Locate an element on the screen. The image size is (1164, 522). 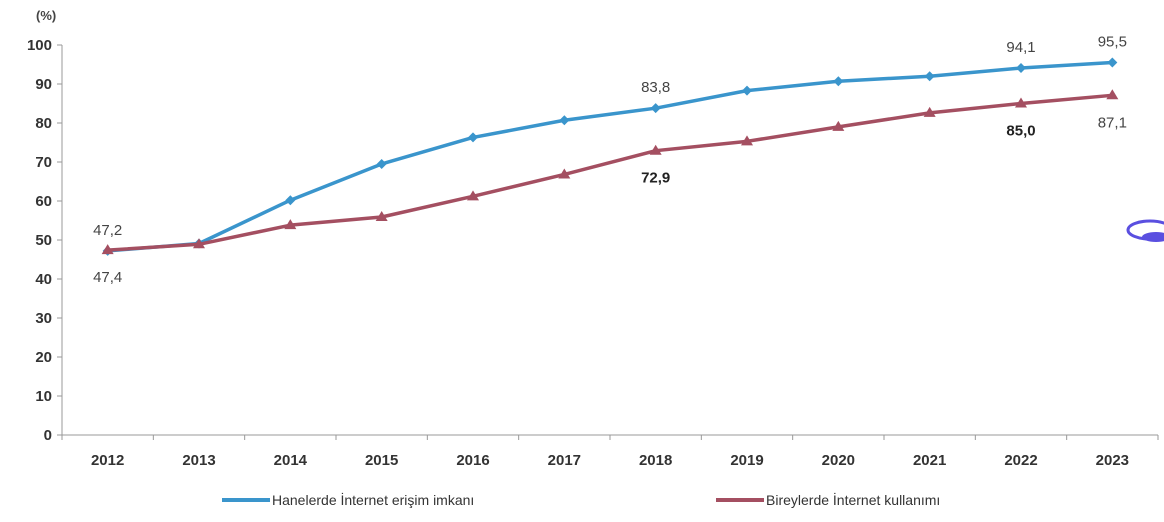
legend-item-households: Hanelerde İnternet erişim imkanı is located at coordinates (348, 500).